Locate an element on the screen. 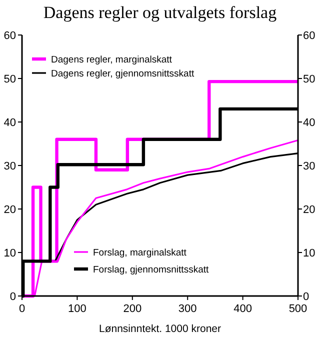  x-axis-title: Lønnsinntekt. 1000 kroner is located at coordinates (160, 329).